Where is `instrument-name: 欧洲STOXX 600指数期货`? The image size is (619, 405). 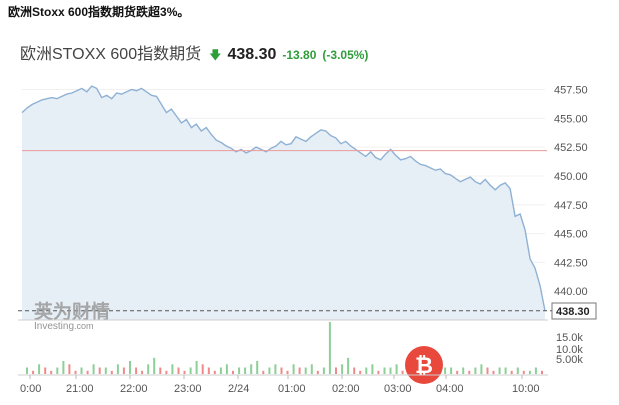 instrument-name: 欧洲STOXX 600指数期货 is located at coordinates (110, 52).